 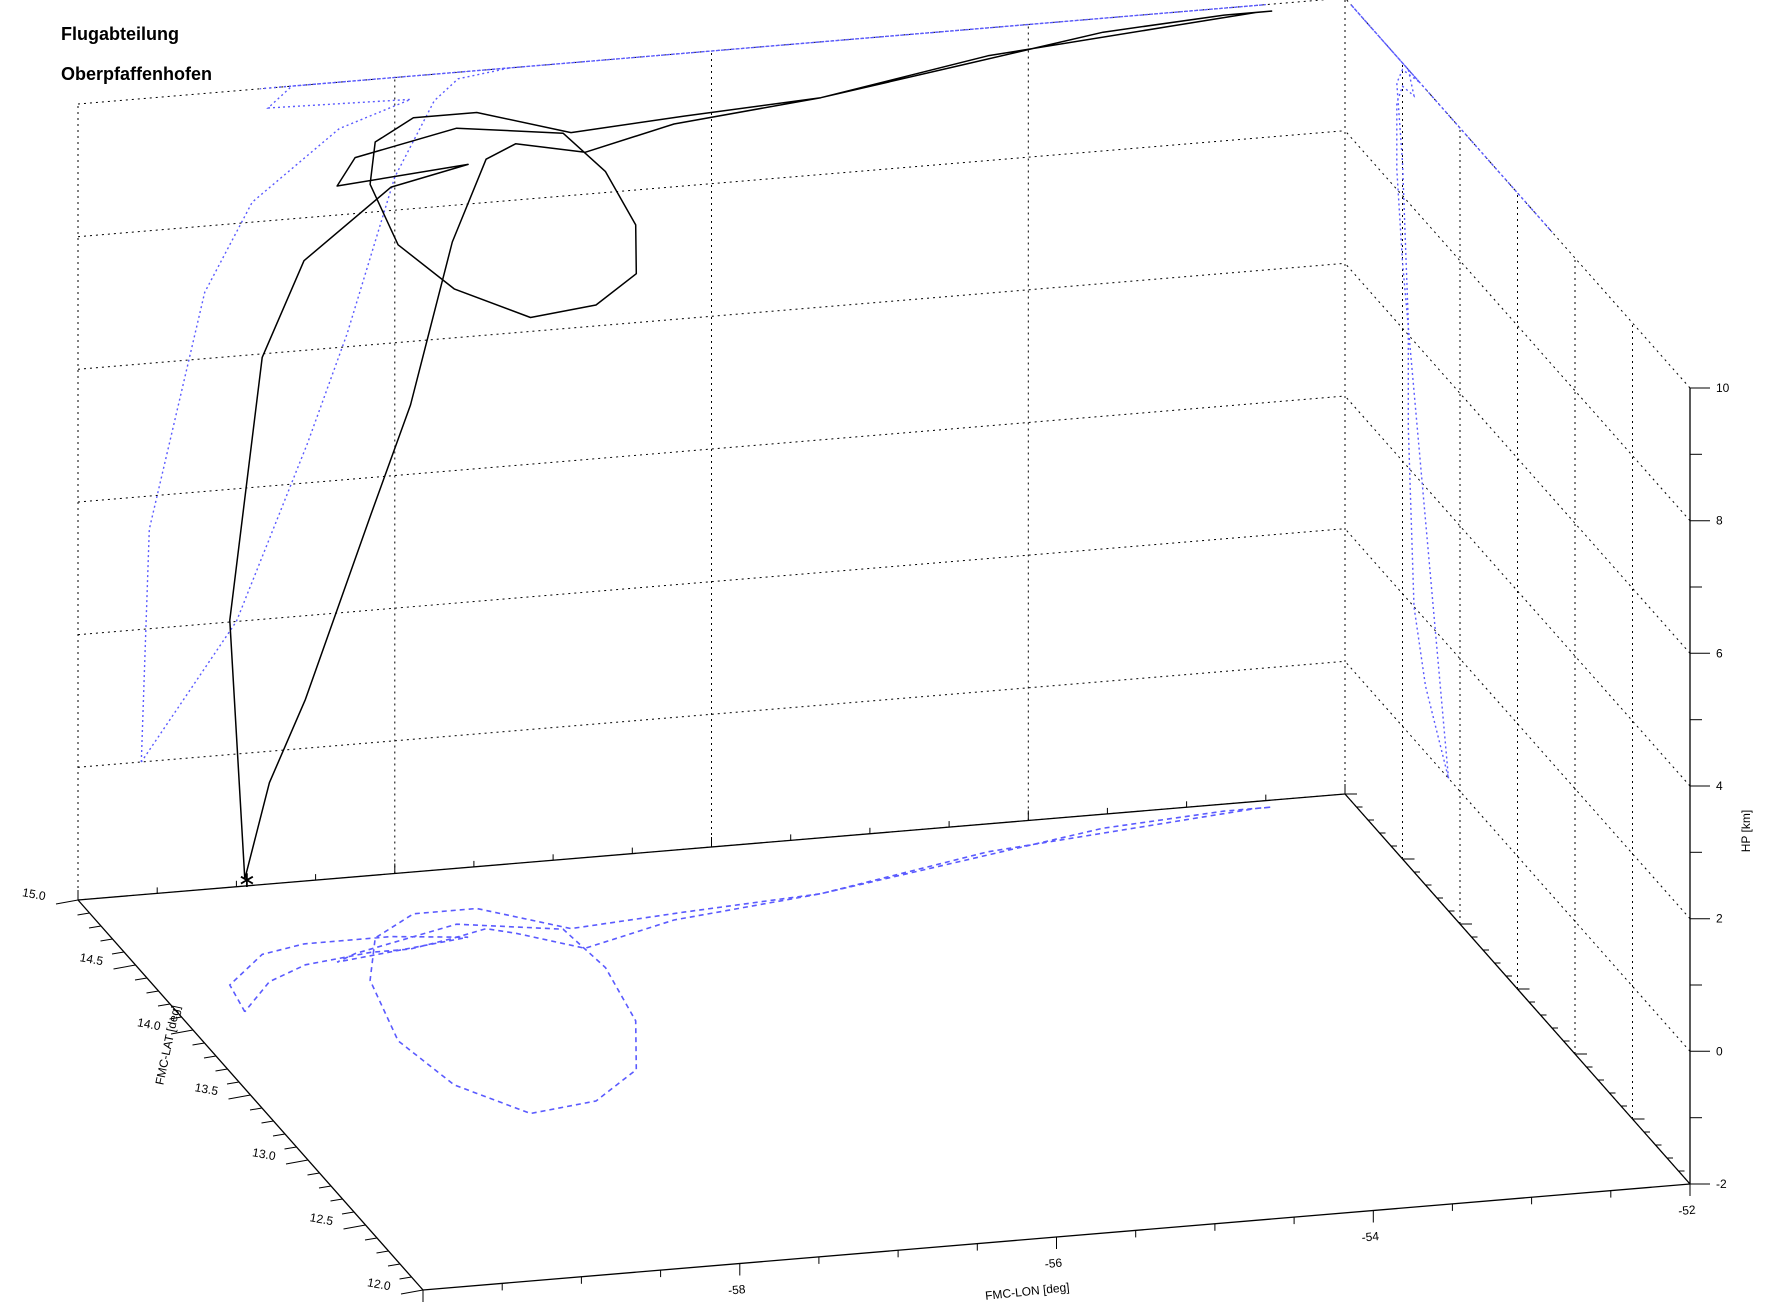 I want to click on y-tick-label: 13.0, so click(x=264, y=1154).